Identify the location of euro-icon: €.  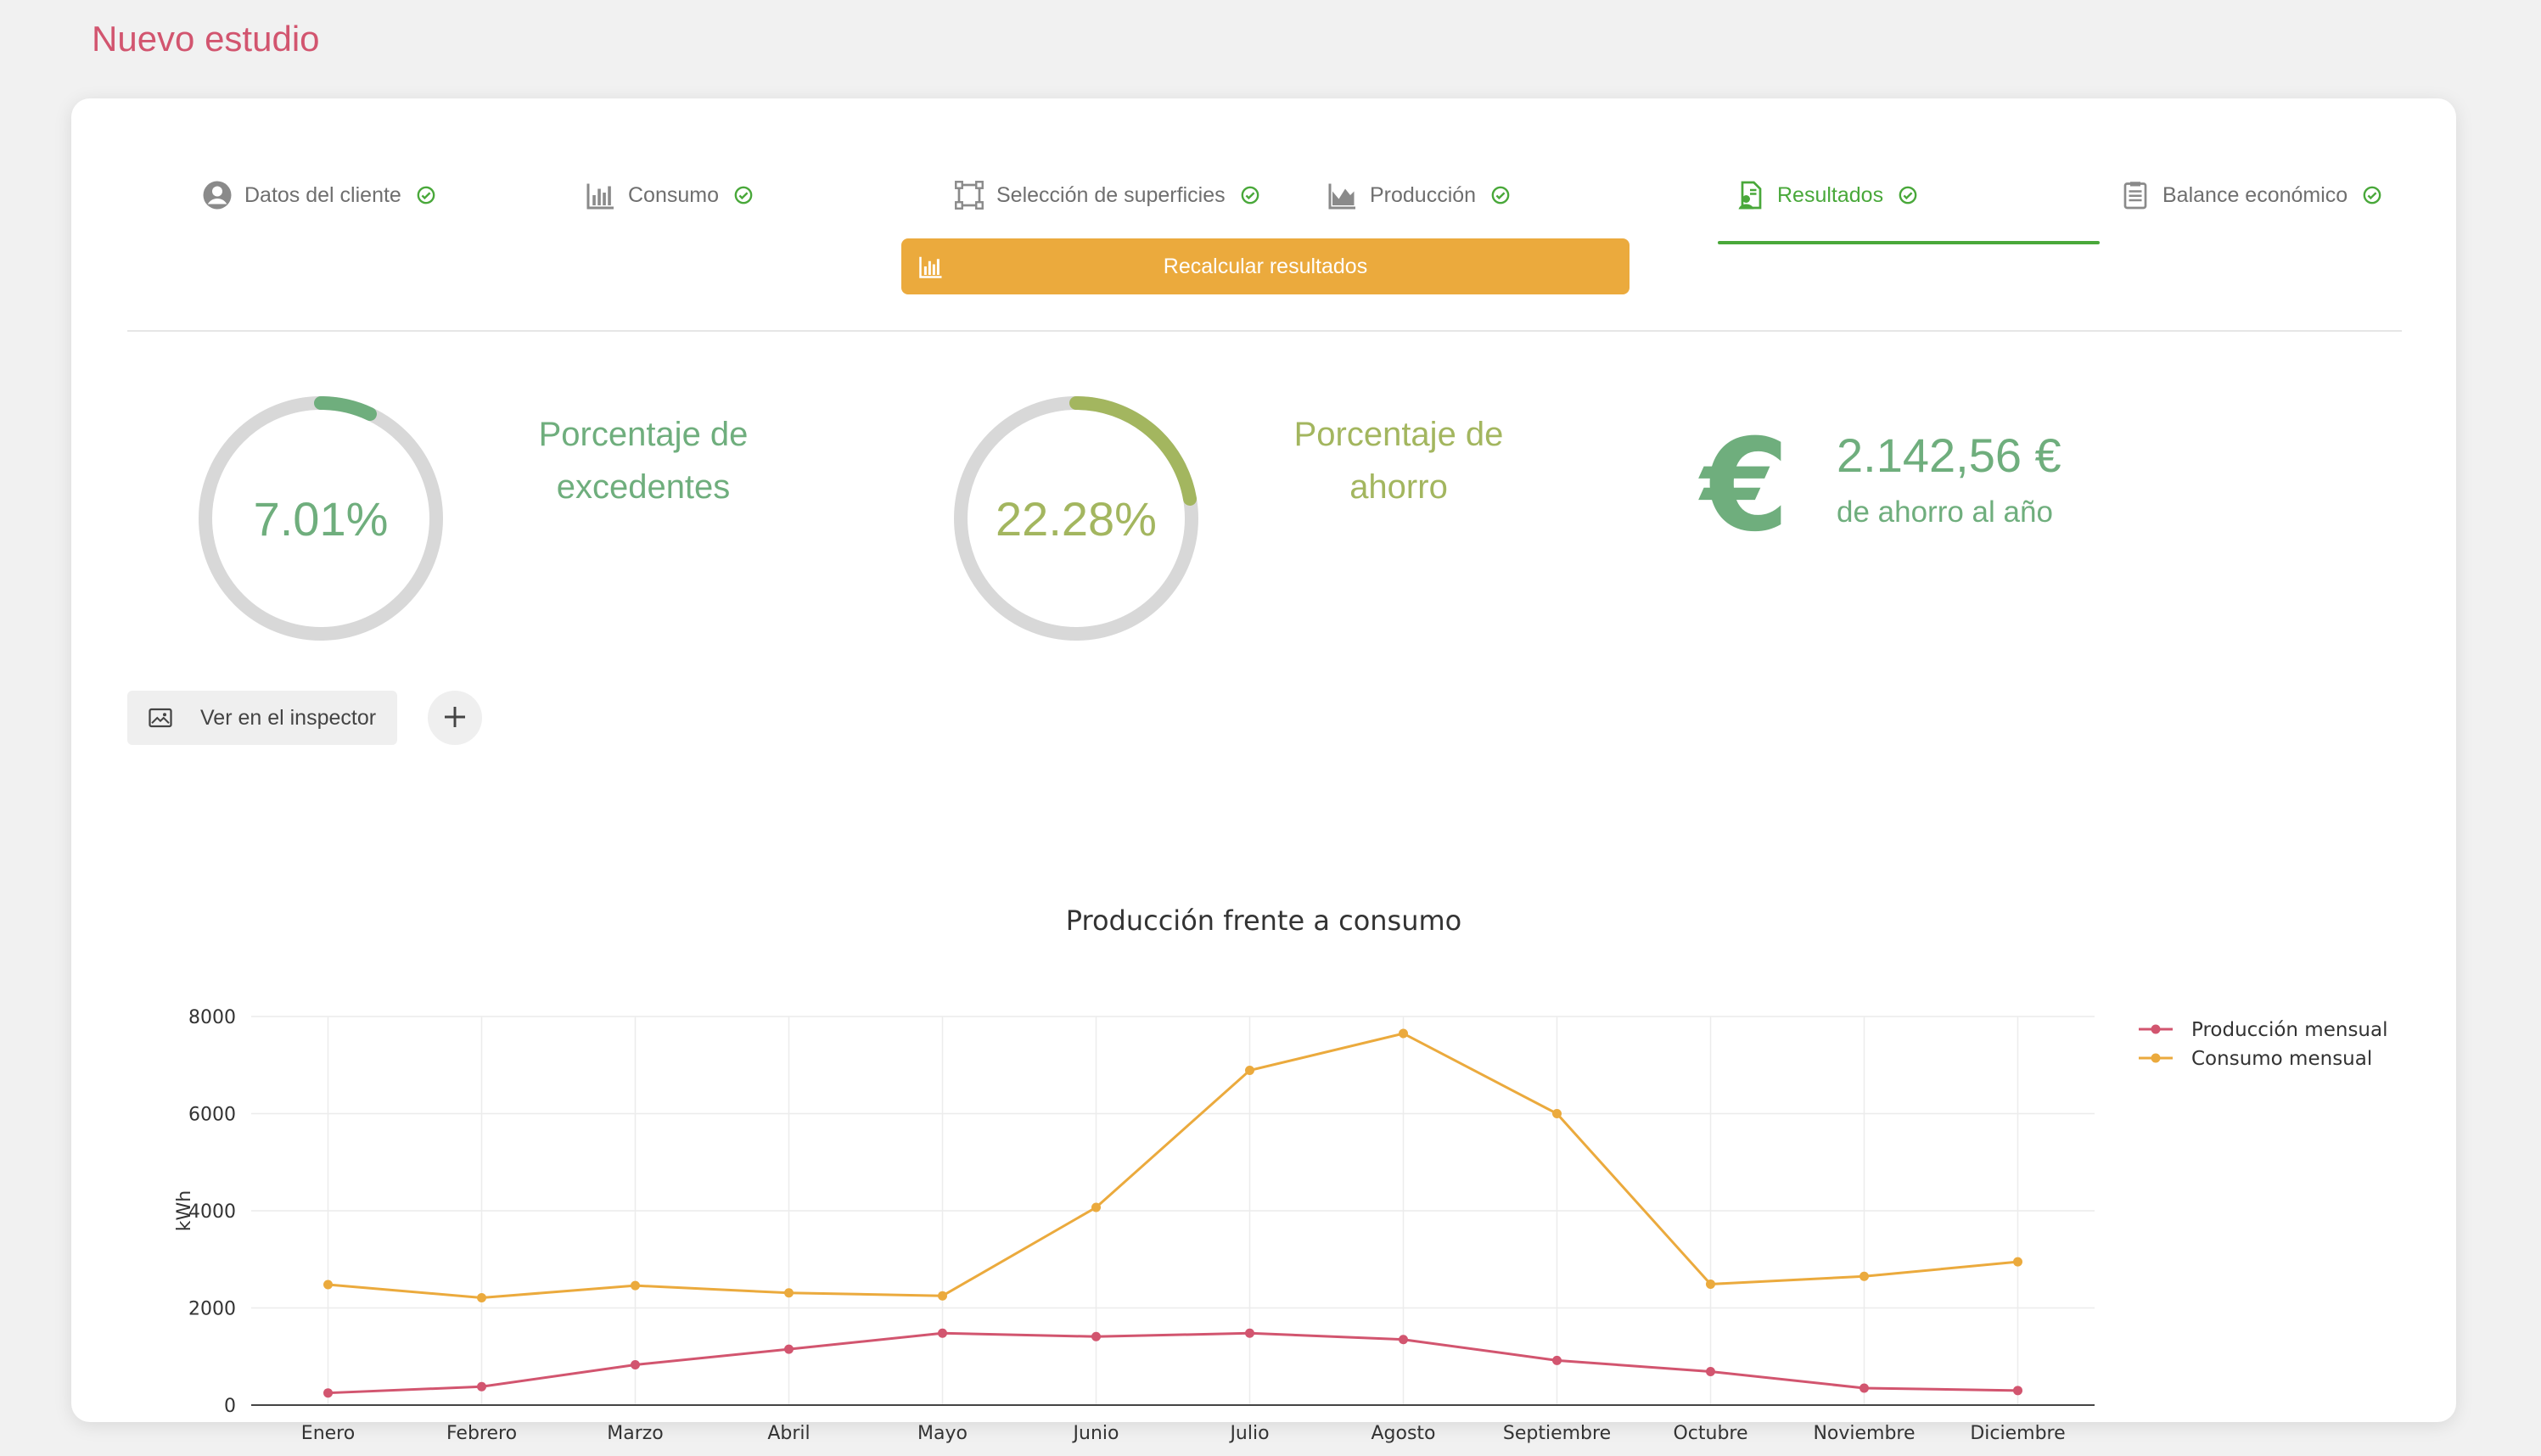
(1745, 486).